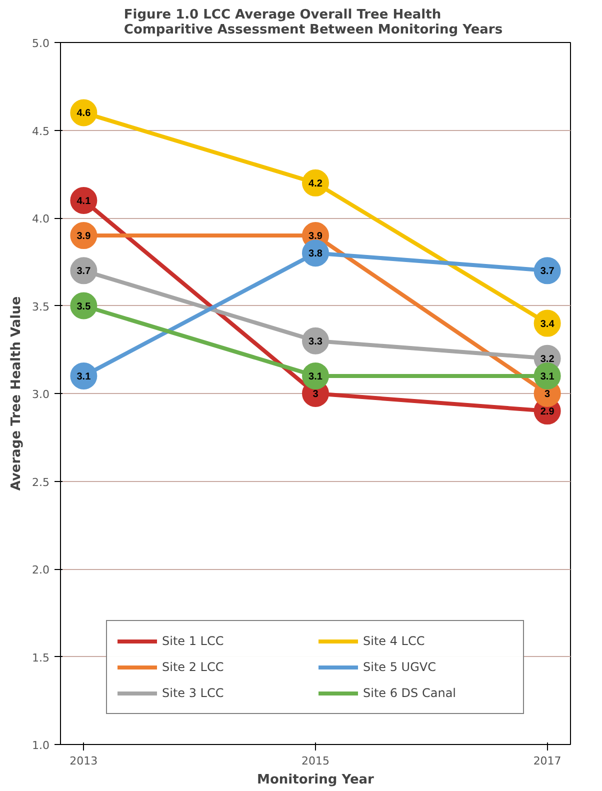 The image size is (602, 791). Describe the element at coordinates (316, 780) in the screenshot. I see `x-axis-title: Monitoring Year` at that location.